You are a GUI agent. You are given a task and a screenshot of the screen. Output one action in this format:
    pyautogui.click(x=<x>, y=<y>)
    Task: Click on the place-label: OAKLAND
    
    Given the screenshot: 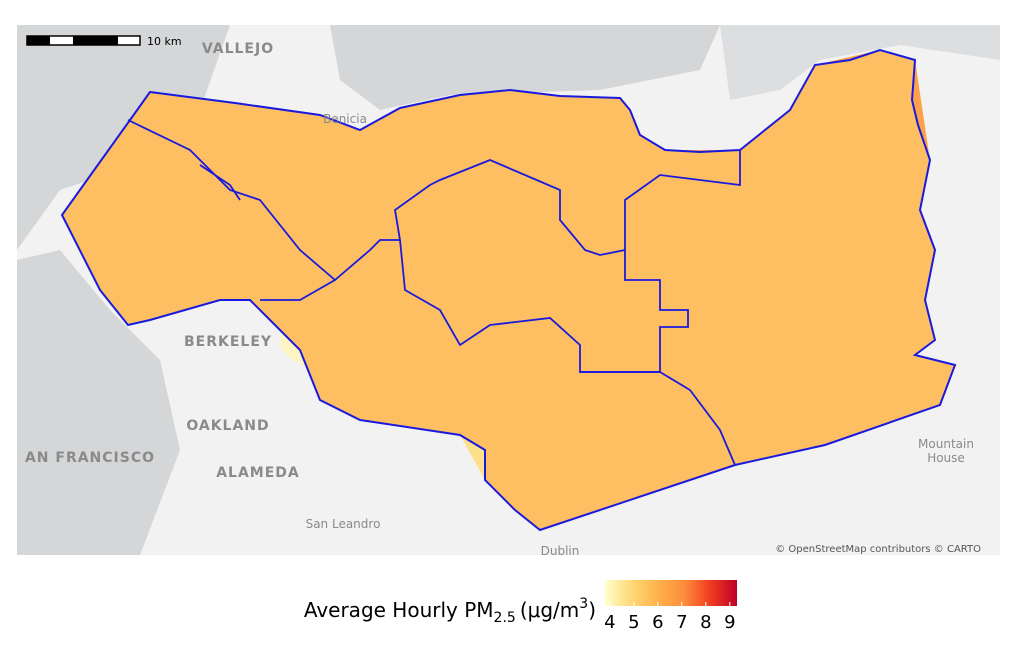 What is the action you would take?
    pyautogui.click(x=227, y=426)
    